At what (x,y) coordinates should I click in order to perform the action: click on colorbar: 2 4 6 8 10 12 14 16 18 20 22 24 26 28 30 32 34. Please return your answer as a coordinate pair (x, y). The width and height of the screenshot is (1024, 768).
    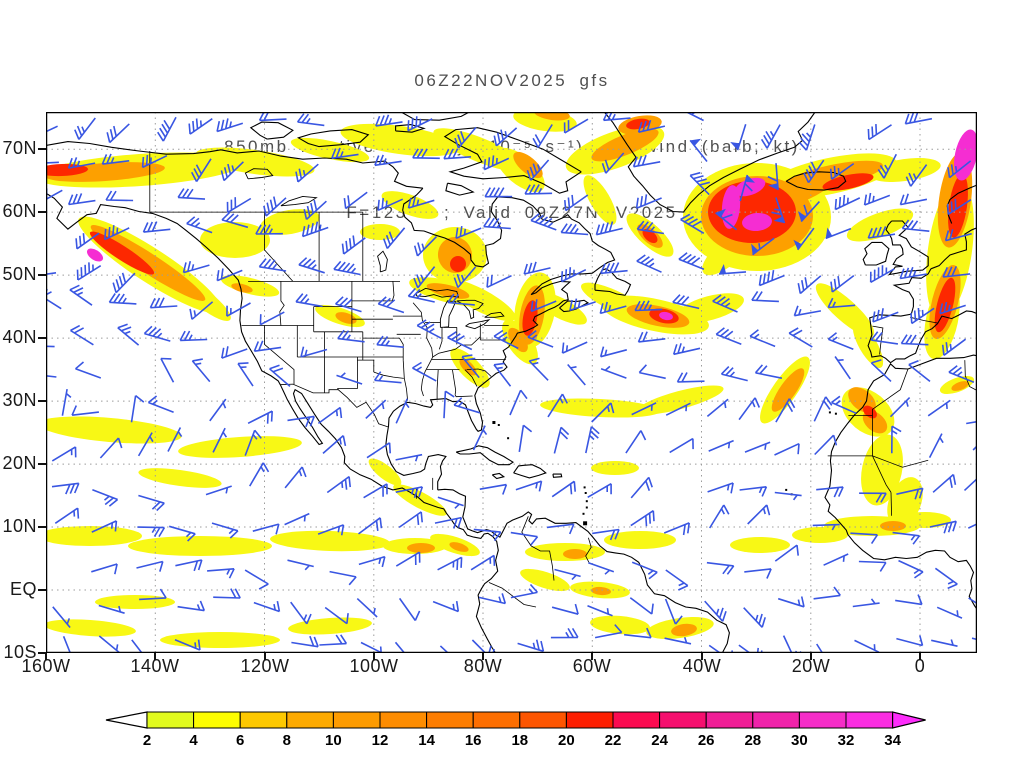
    Looking at the image, I should click on (515, 730).